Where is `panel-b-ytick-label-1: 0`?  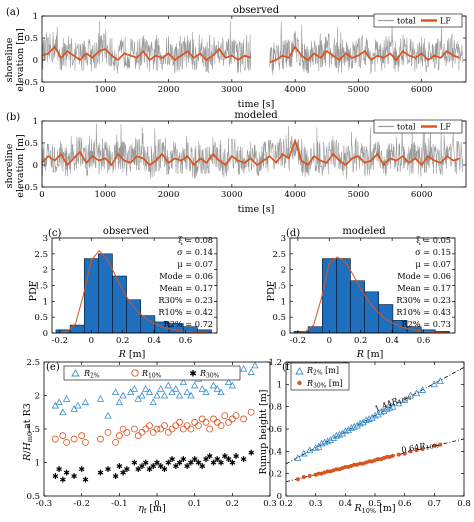 panel-b-ytick-label-1: 0 is located at coordinates (35, 166).